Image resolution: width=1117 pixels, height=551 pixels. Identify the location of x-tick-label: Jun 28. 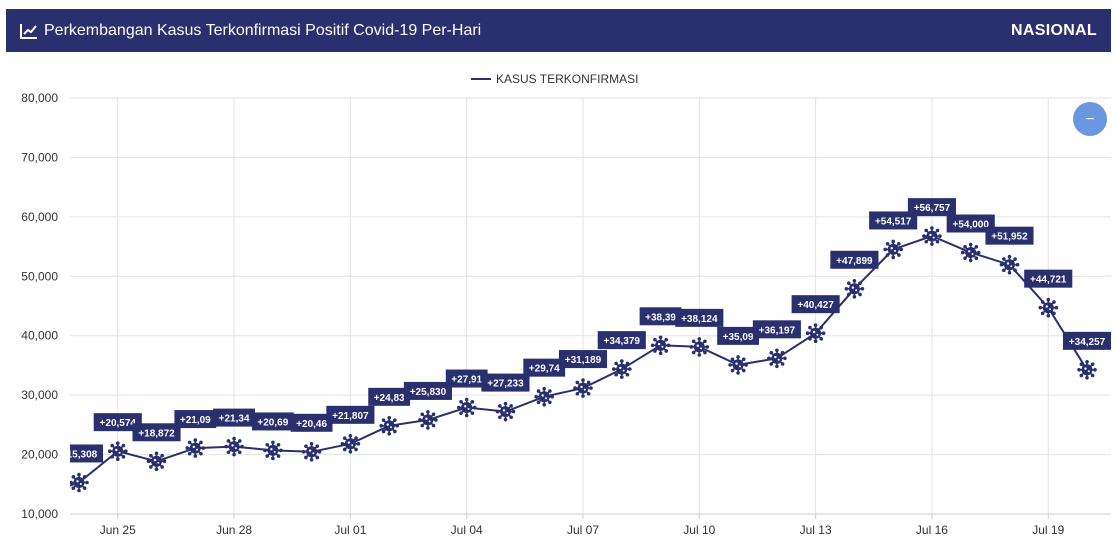
(234, 530).